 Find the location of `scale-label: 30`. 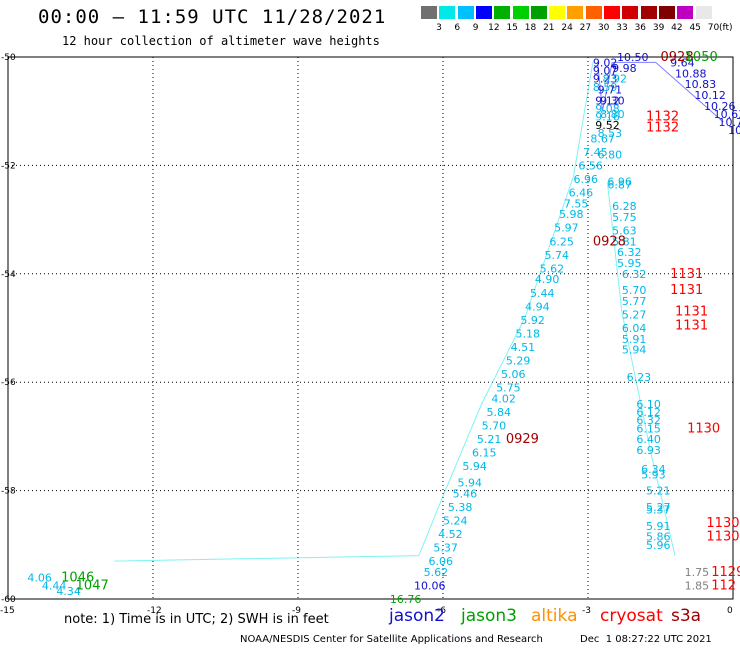

scale-label: 30 is located at coordinates (603, 28).